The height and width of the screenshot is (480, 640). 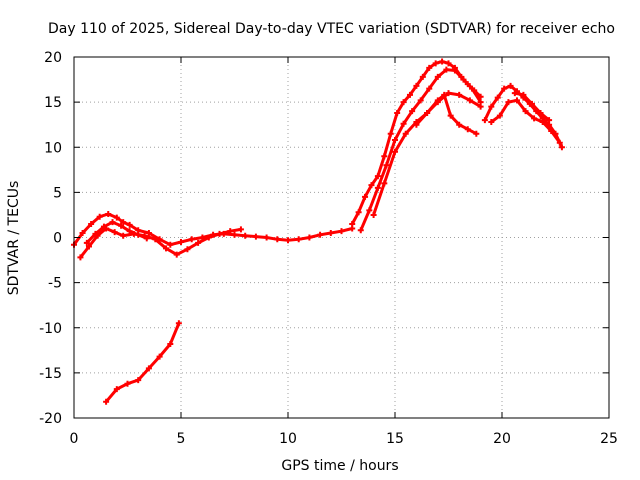 What do you see at coordinates (181, 439) in the screenshot?
I see `x-tick-label: 5` at bounding box center [181, 439].